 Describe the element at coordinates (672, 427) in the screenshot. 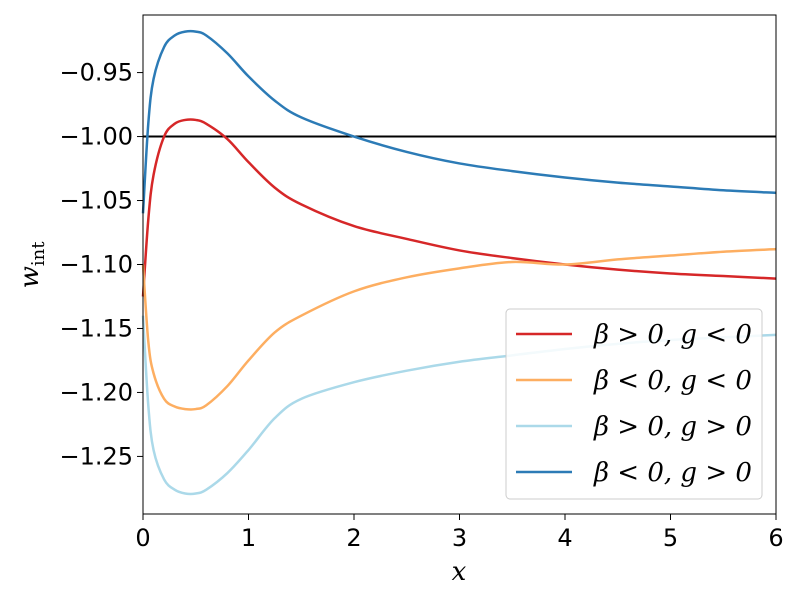

I see `legend-label: β > 0, g > 0` at that location.